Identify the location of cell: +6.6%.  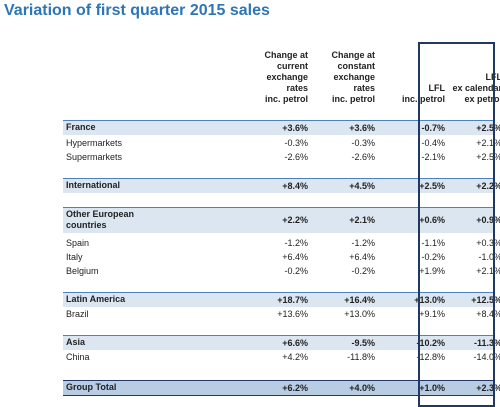
(295, 342).